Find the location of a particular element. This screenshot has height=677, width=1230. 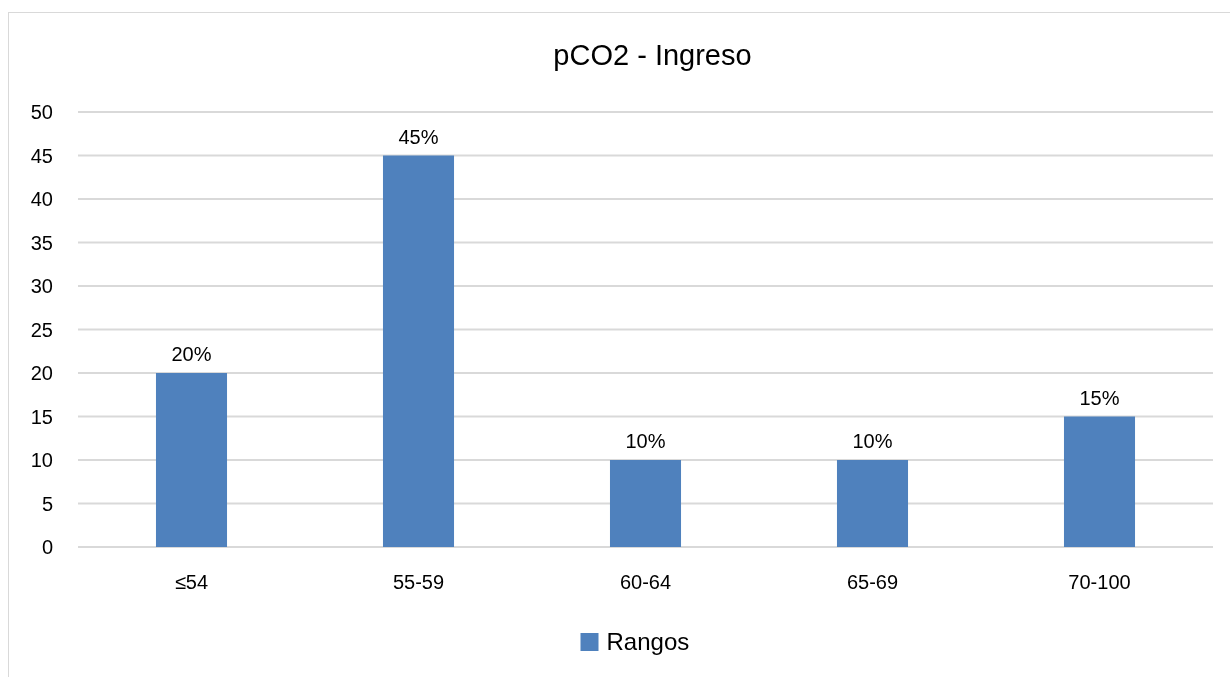

y-tick-label: 30 is located at coordinates (41, 286).